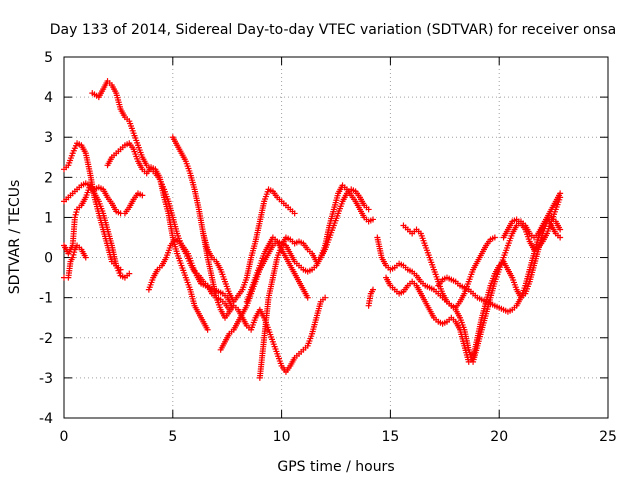  Describe the element at coordinates (46, 299) in the screenshot. I see `y-tick-label: -1` at that location.